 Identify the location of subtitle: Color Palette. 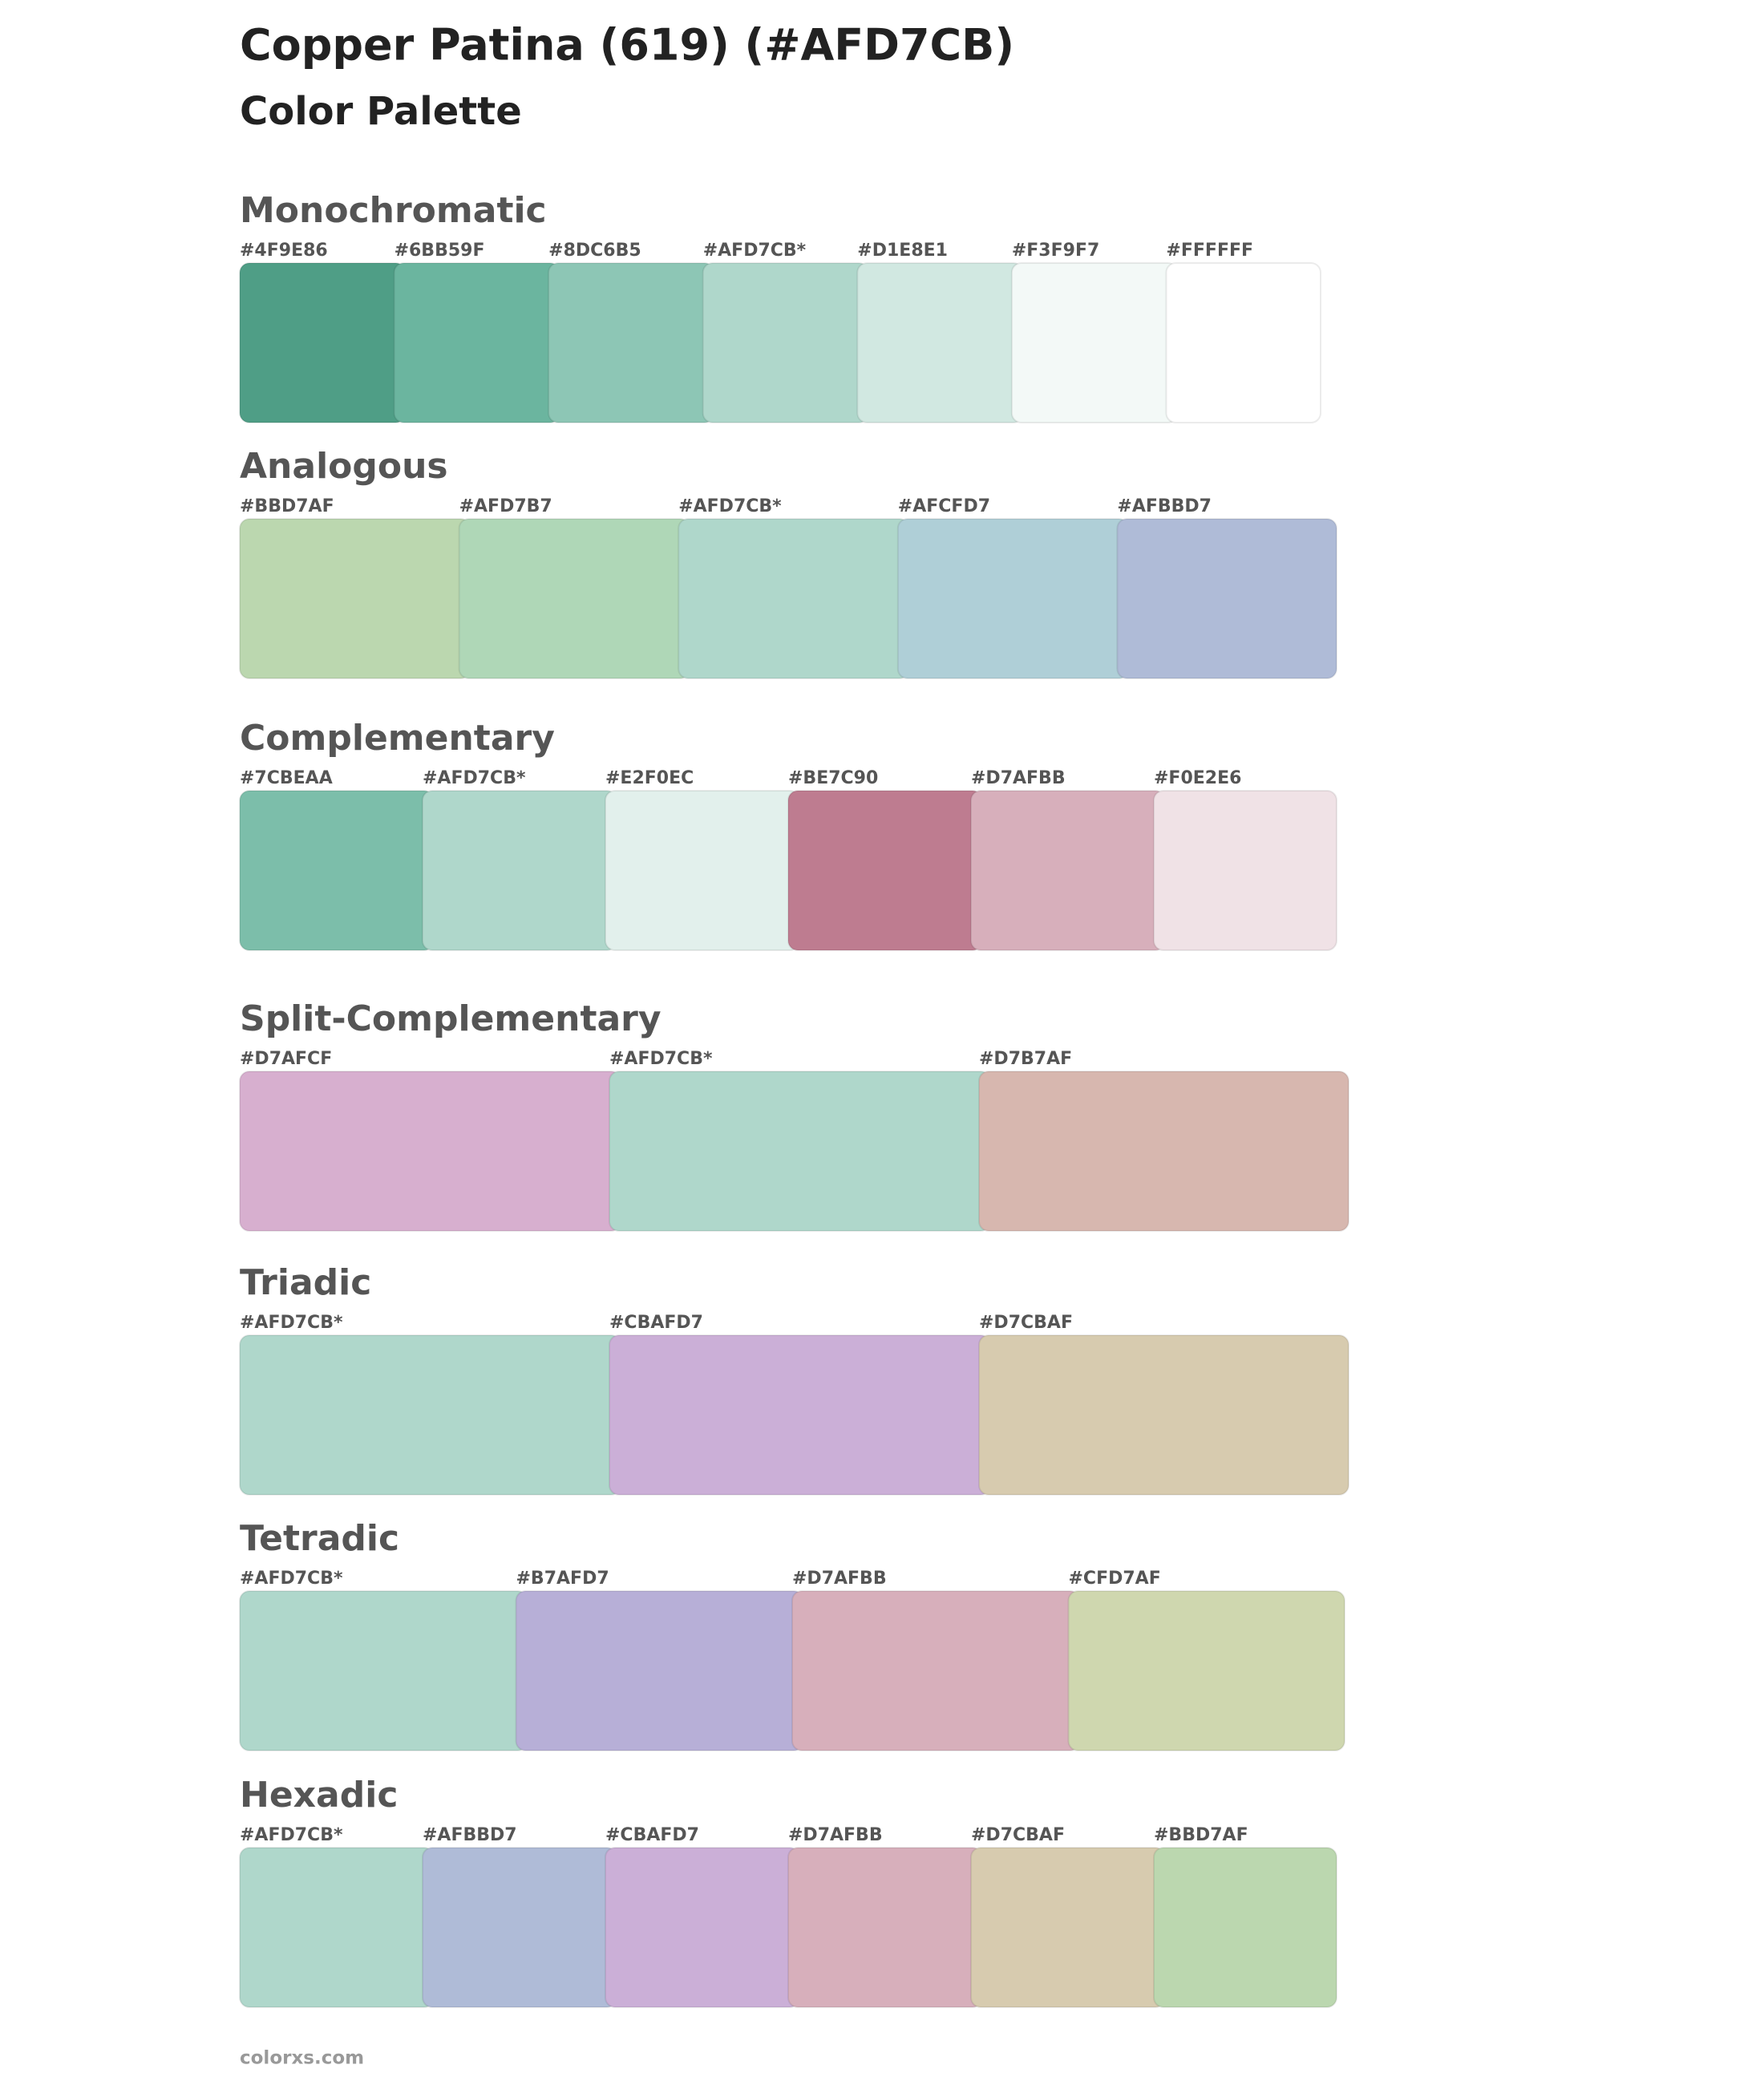
(381, 111).